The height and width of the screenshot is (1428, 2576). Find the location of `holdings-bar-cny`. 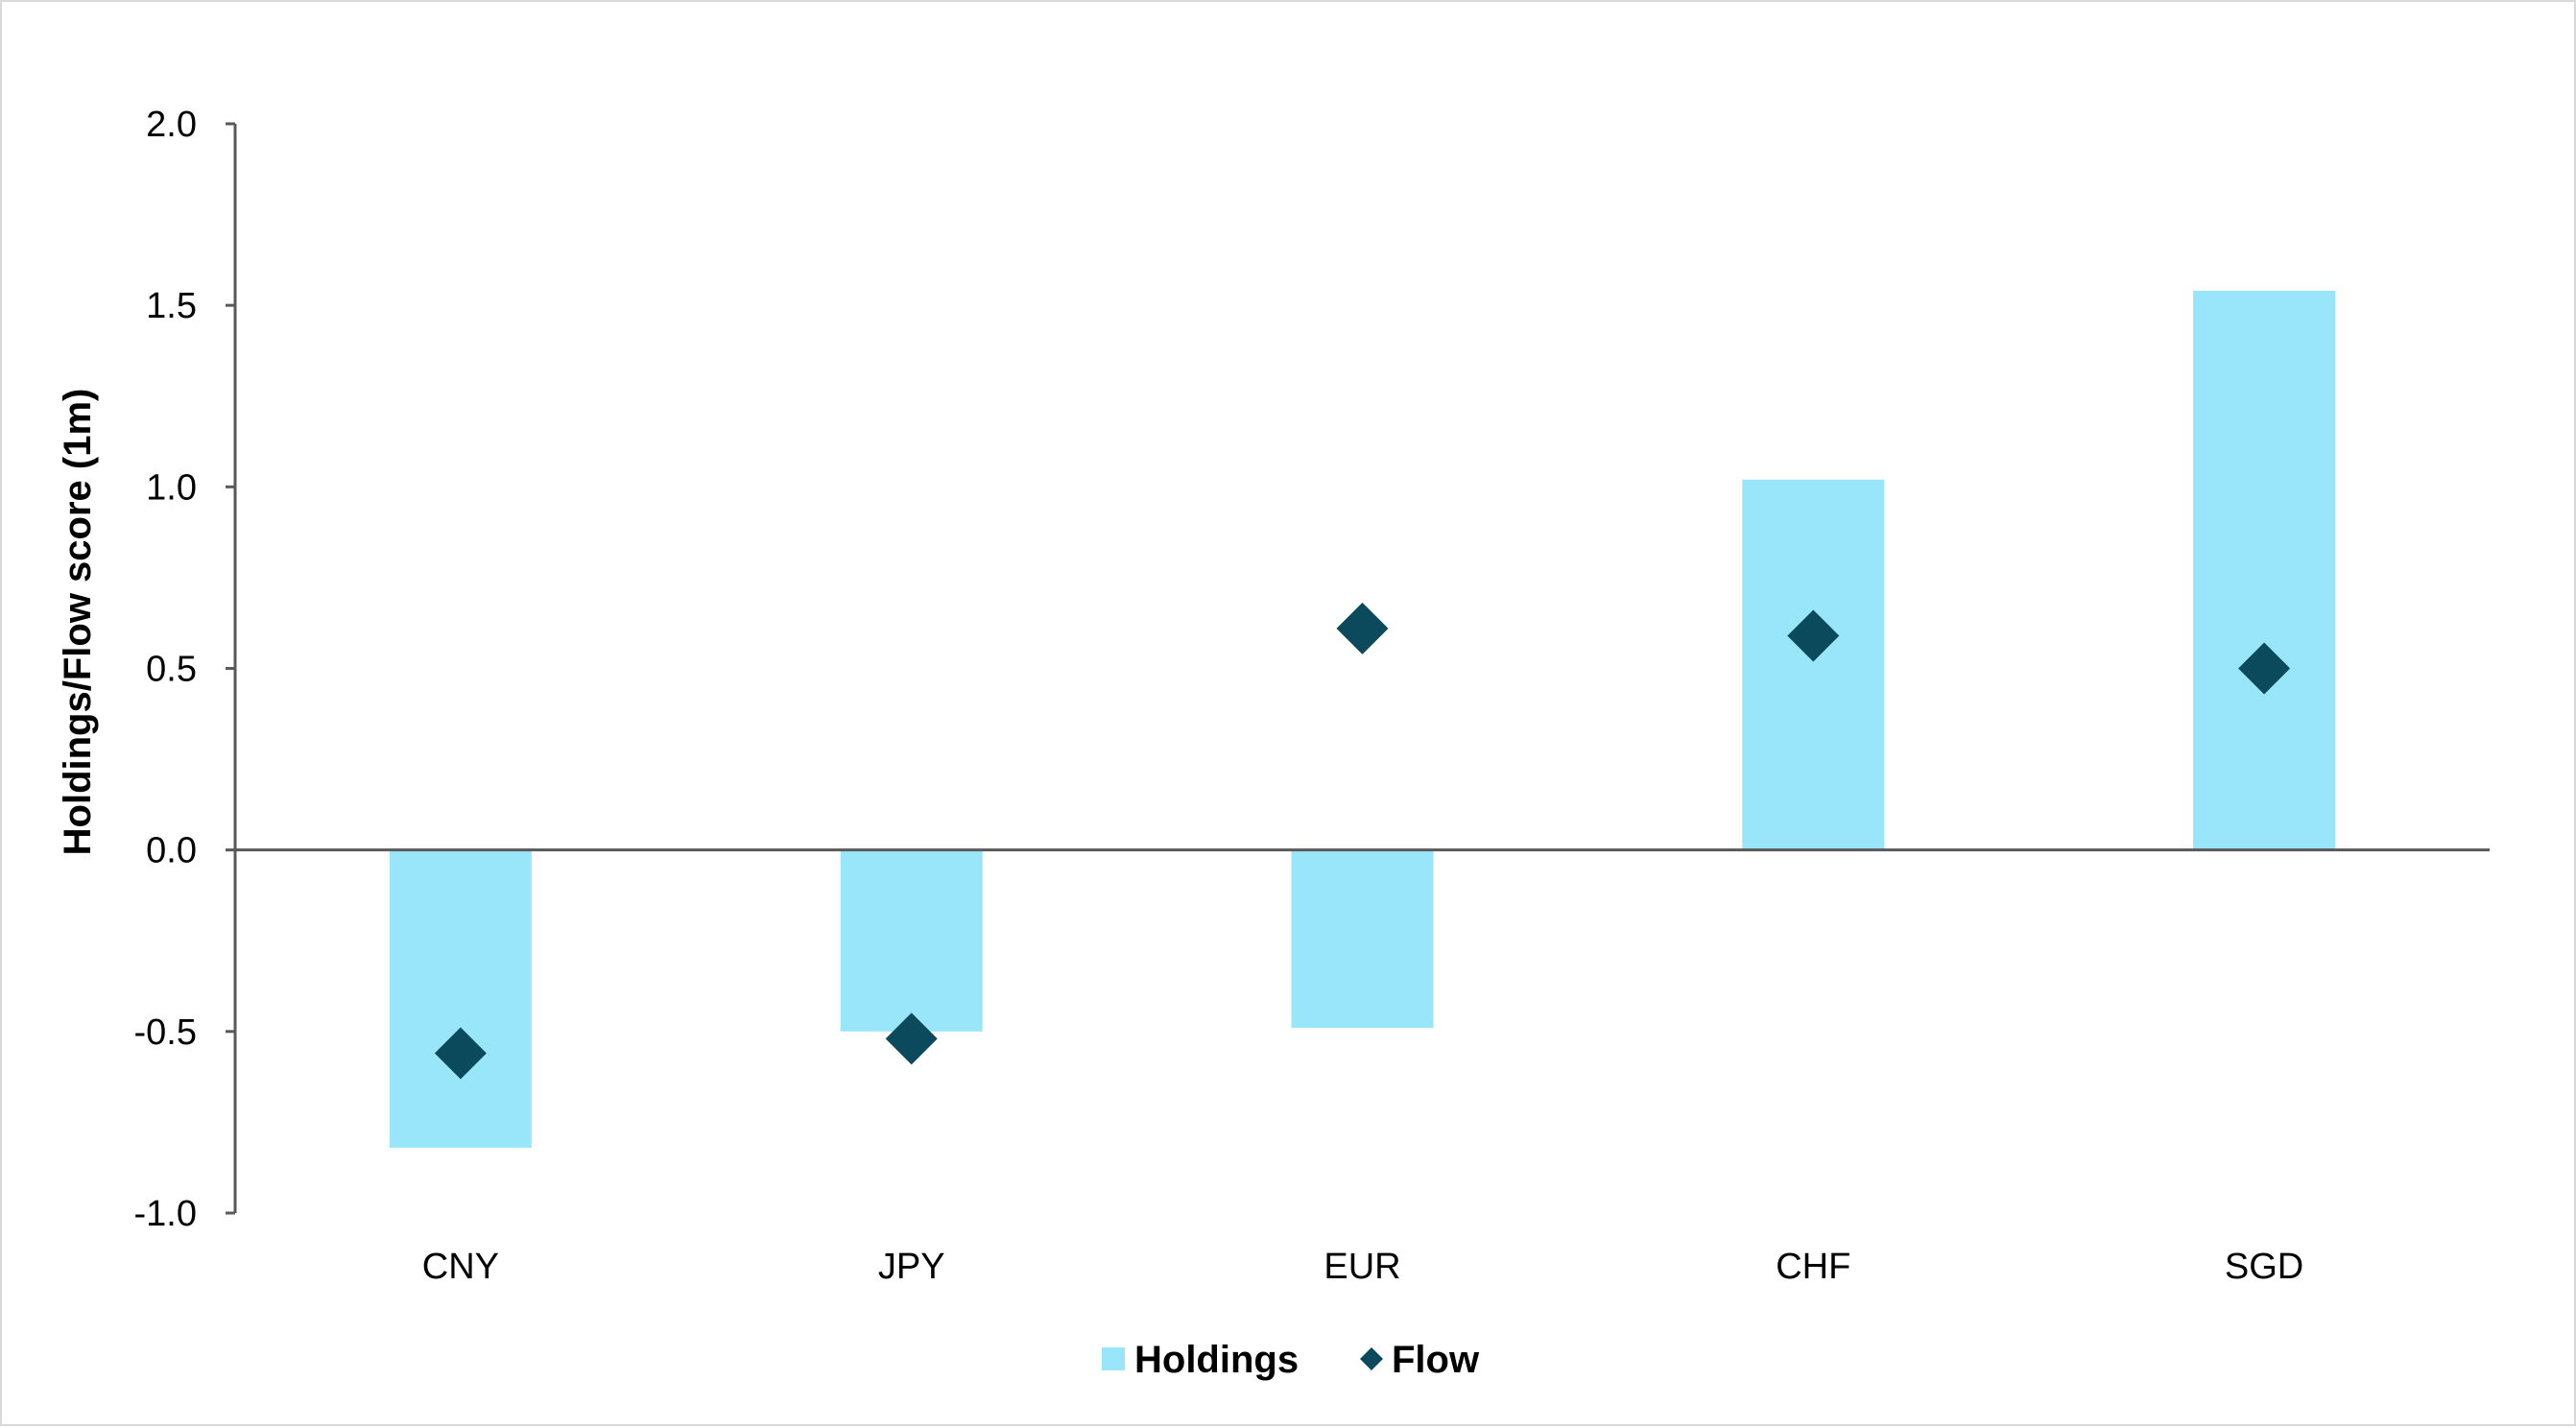

holdings-bar-cny is located at coordinates (460, 998).